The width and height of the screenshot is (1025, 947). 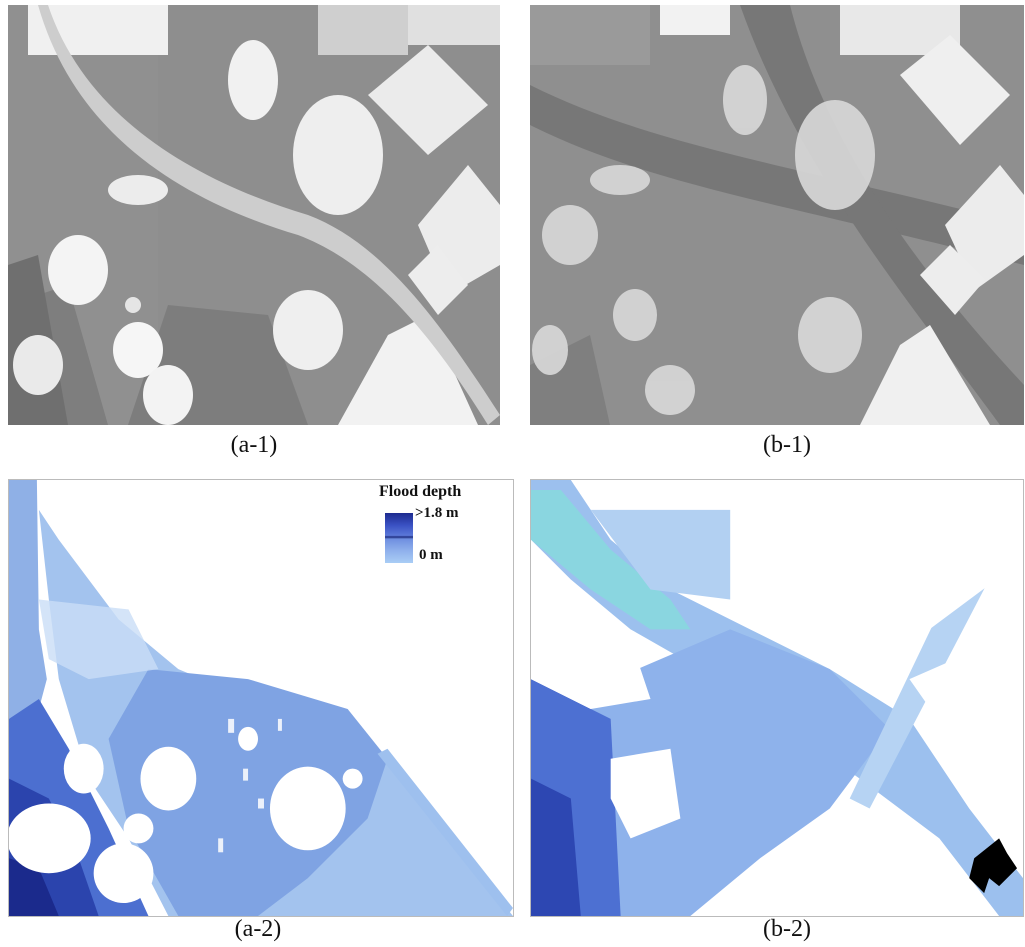 What do you see at coordinates (787, 929) in the screenshot?
I see `caption-b2: (b-2)` at bounding box center [787, 929].